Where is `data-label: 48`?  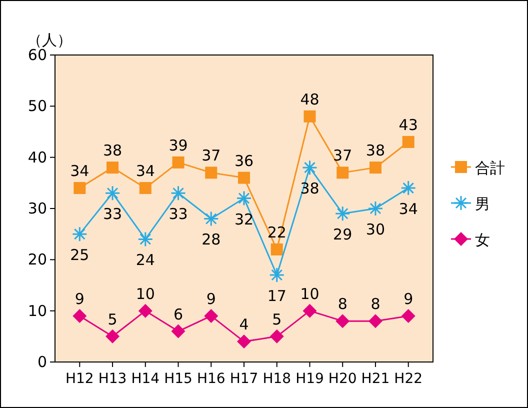
data-label: 48 is located at coordinates (310, 99).